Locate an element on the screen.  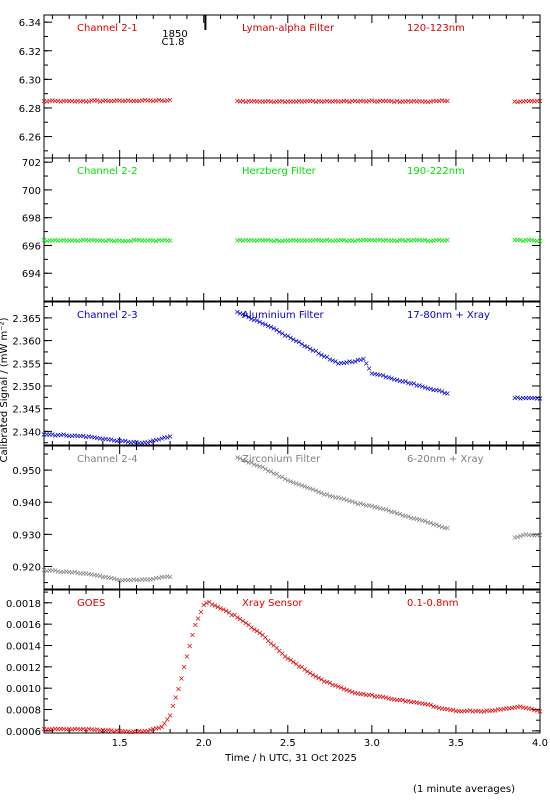
y-tick-label: 0.950 is located at coordinates (26, 471).